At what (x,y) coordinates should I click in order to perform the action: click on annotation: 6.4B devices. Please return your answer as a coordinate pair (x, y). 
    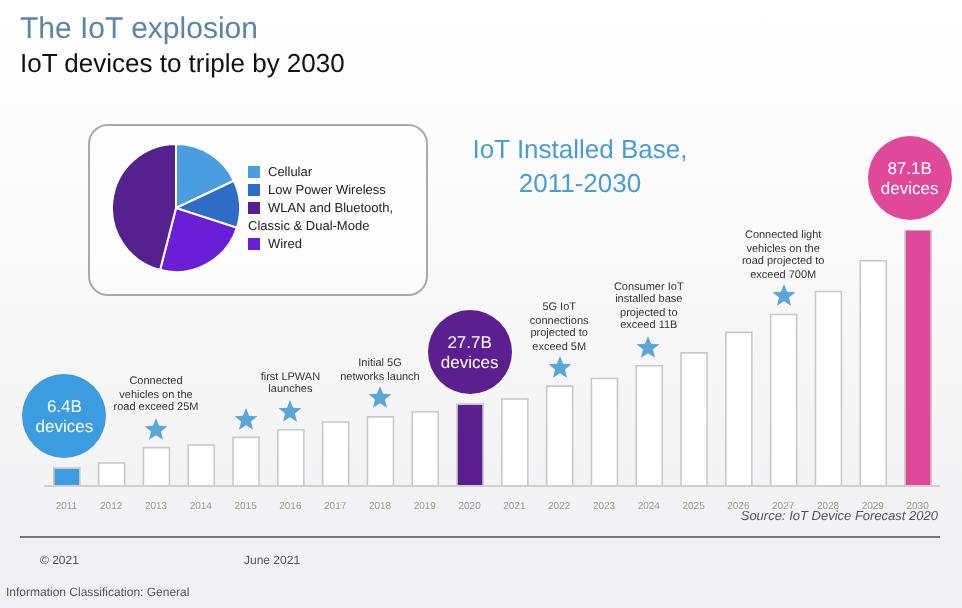
    Looking at the image, I should click on (64, 416).